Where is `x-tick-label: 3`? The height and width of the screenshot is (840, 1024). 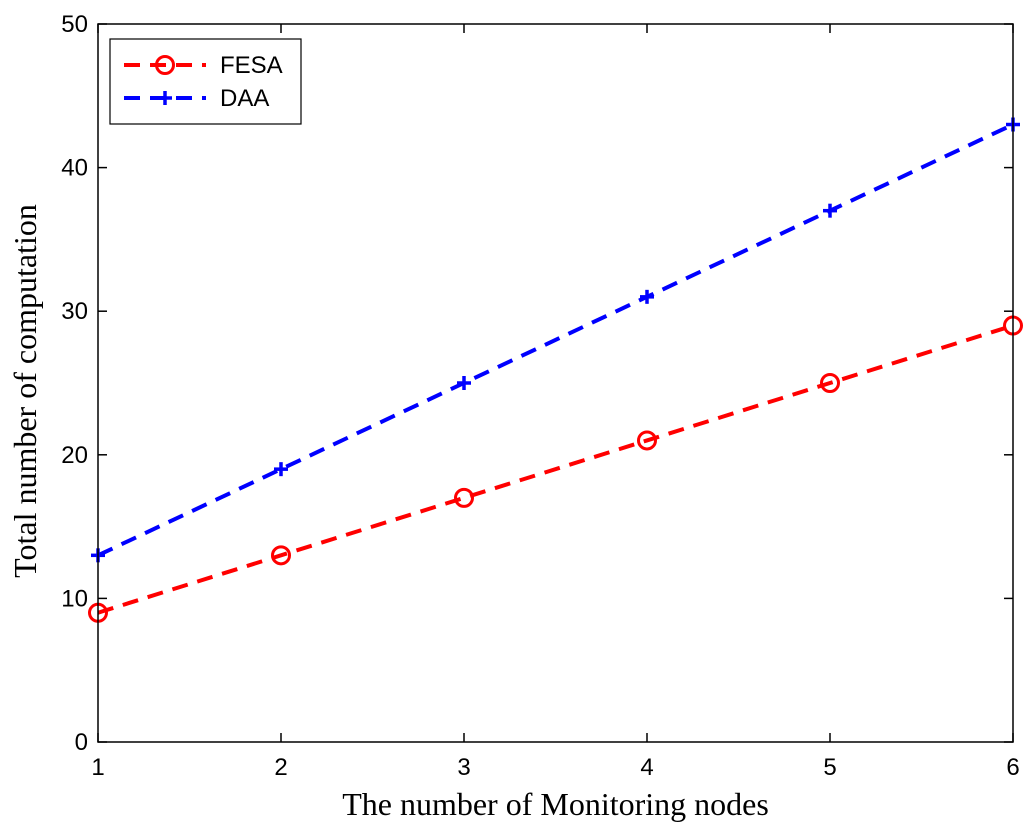
x-tick-label: 3 is located at coordinates (463, 767).